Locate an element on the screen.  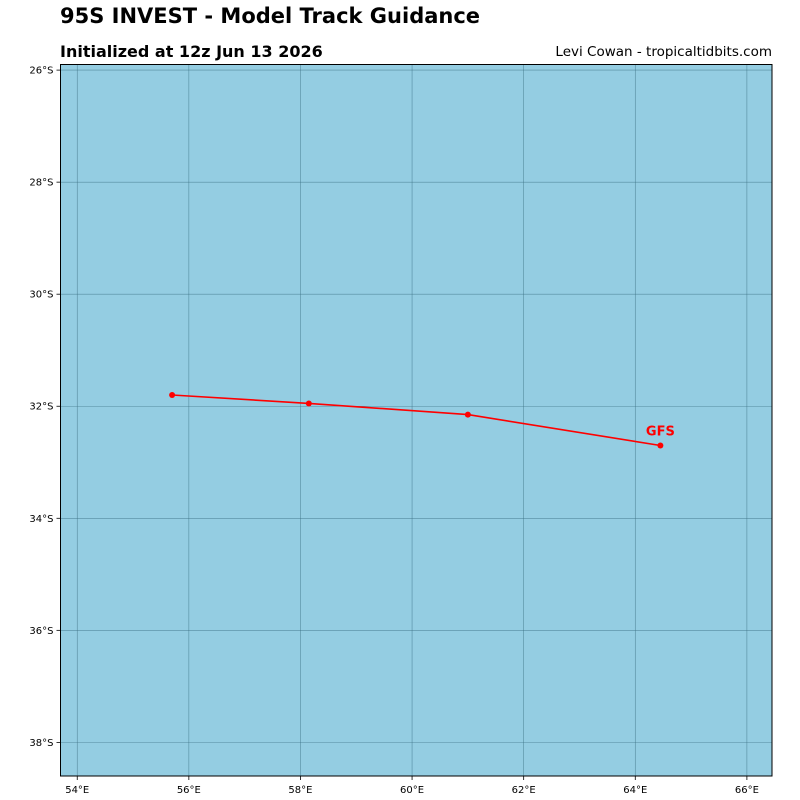
lat-tick-label: 28°S is located at coordinates (41, 183).